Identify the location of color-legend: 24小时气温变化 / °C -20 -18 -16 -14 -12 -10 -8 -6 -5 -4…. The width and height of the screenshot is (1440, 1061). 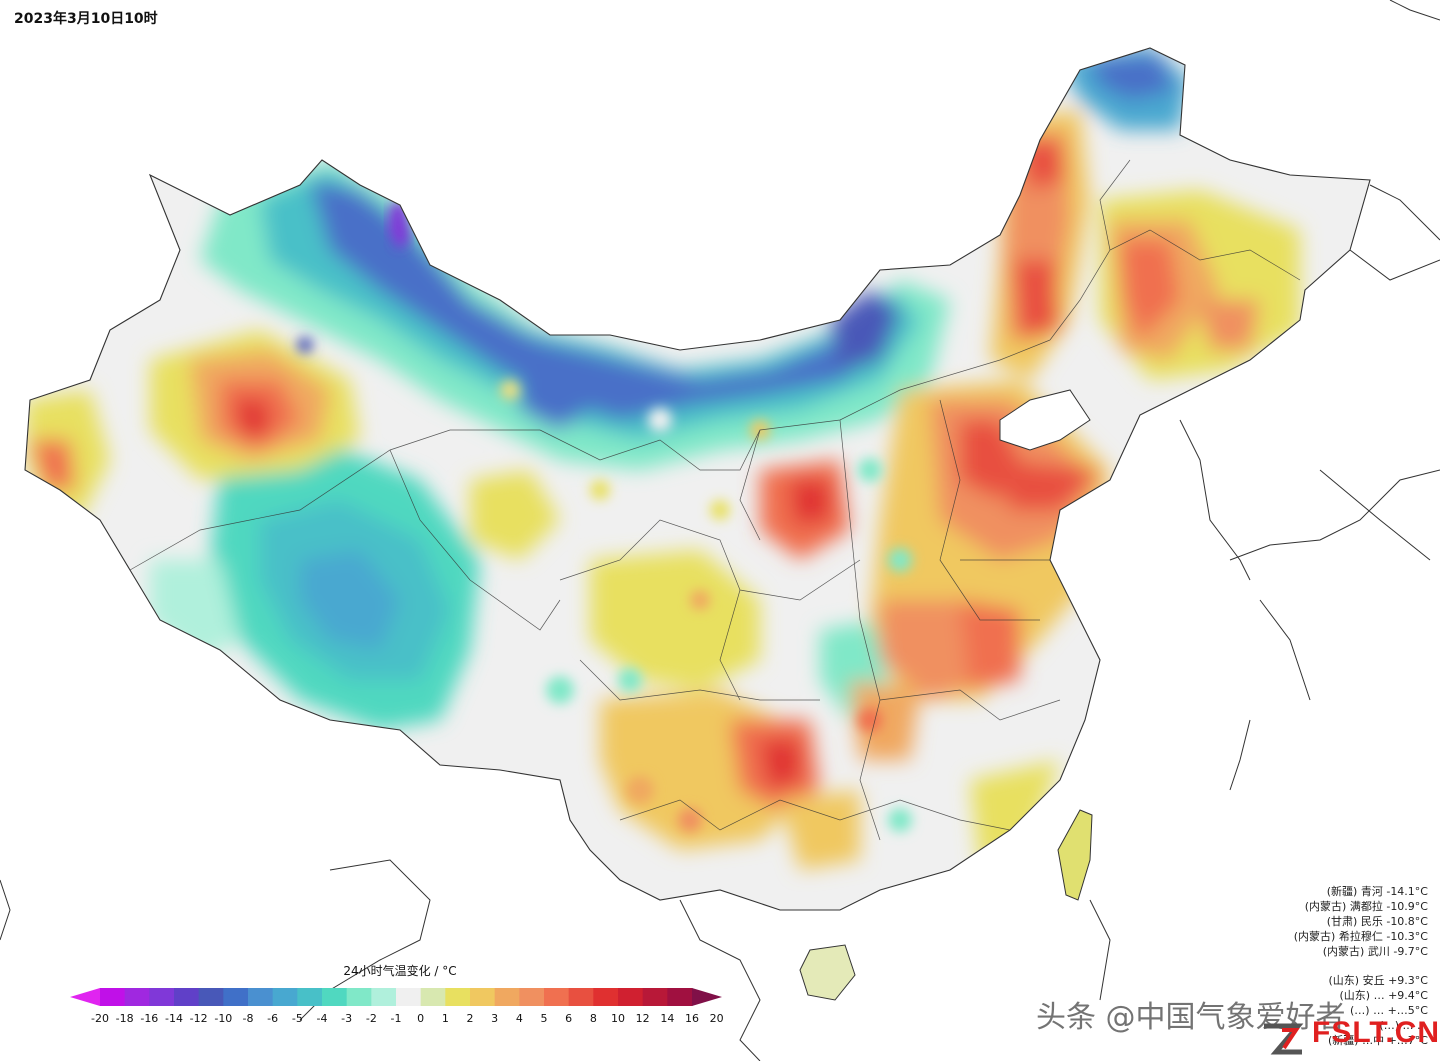
(397, 997).